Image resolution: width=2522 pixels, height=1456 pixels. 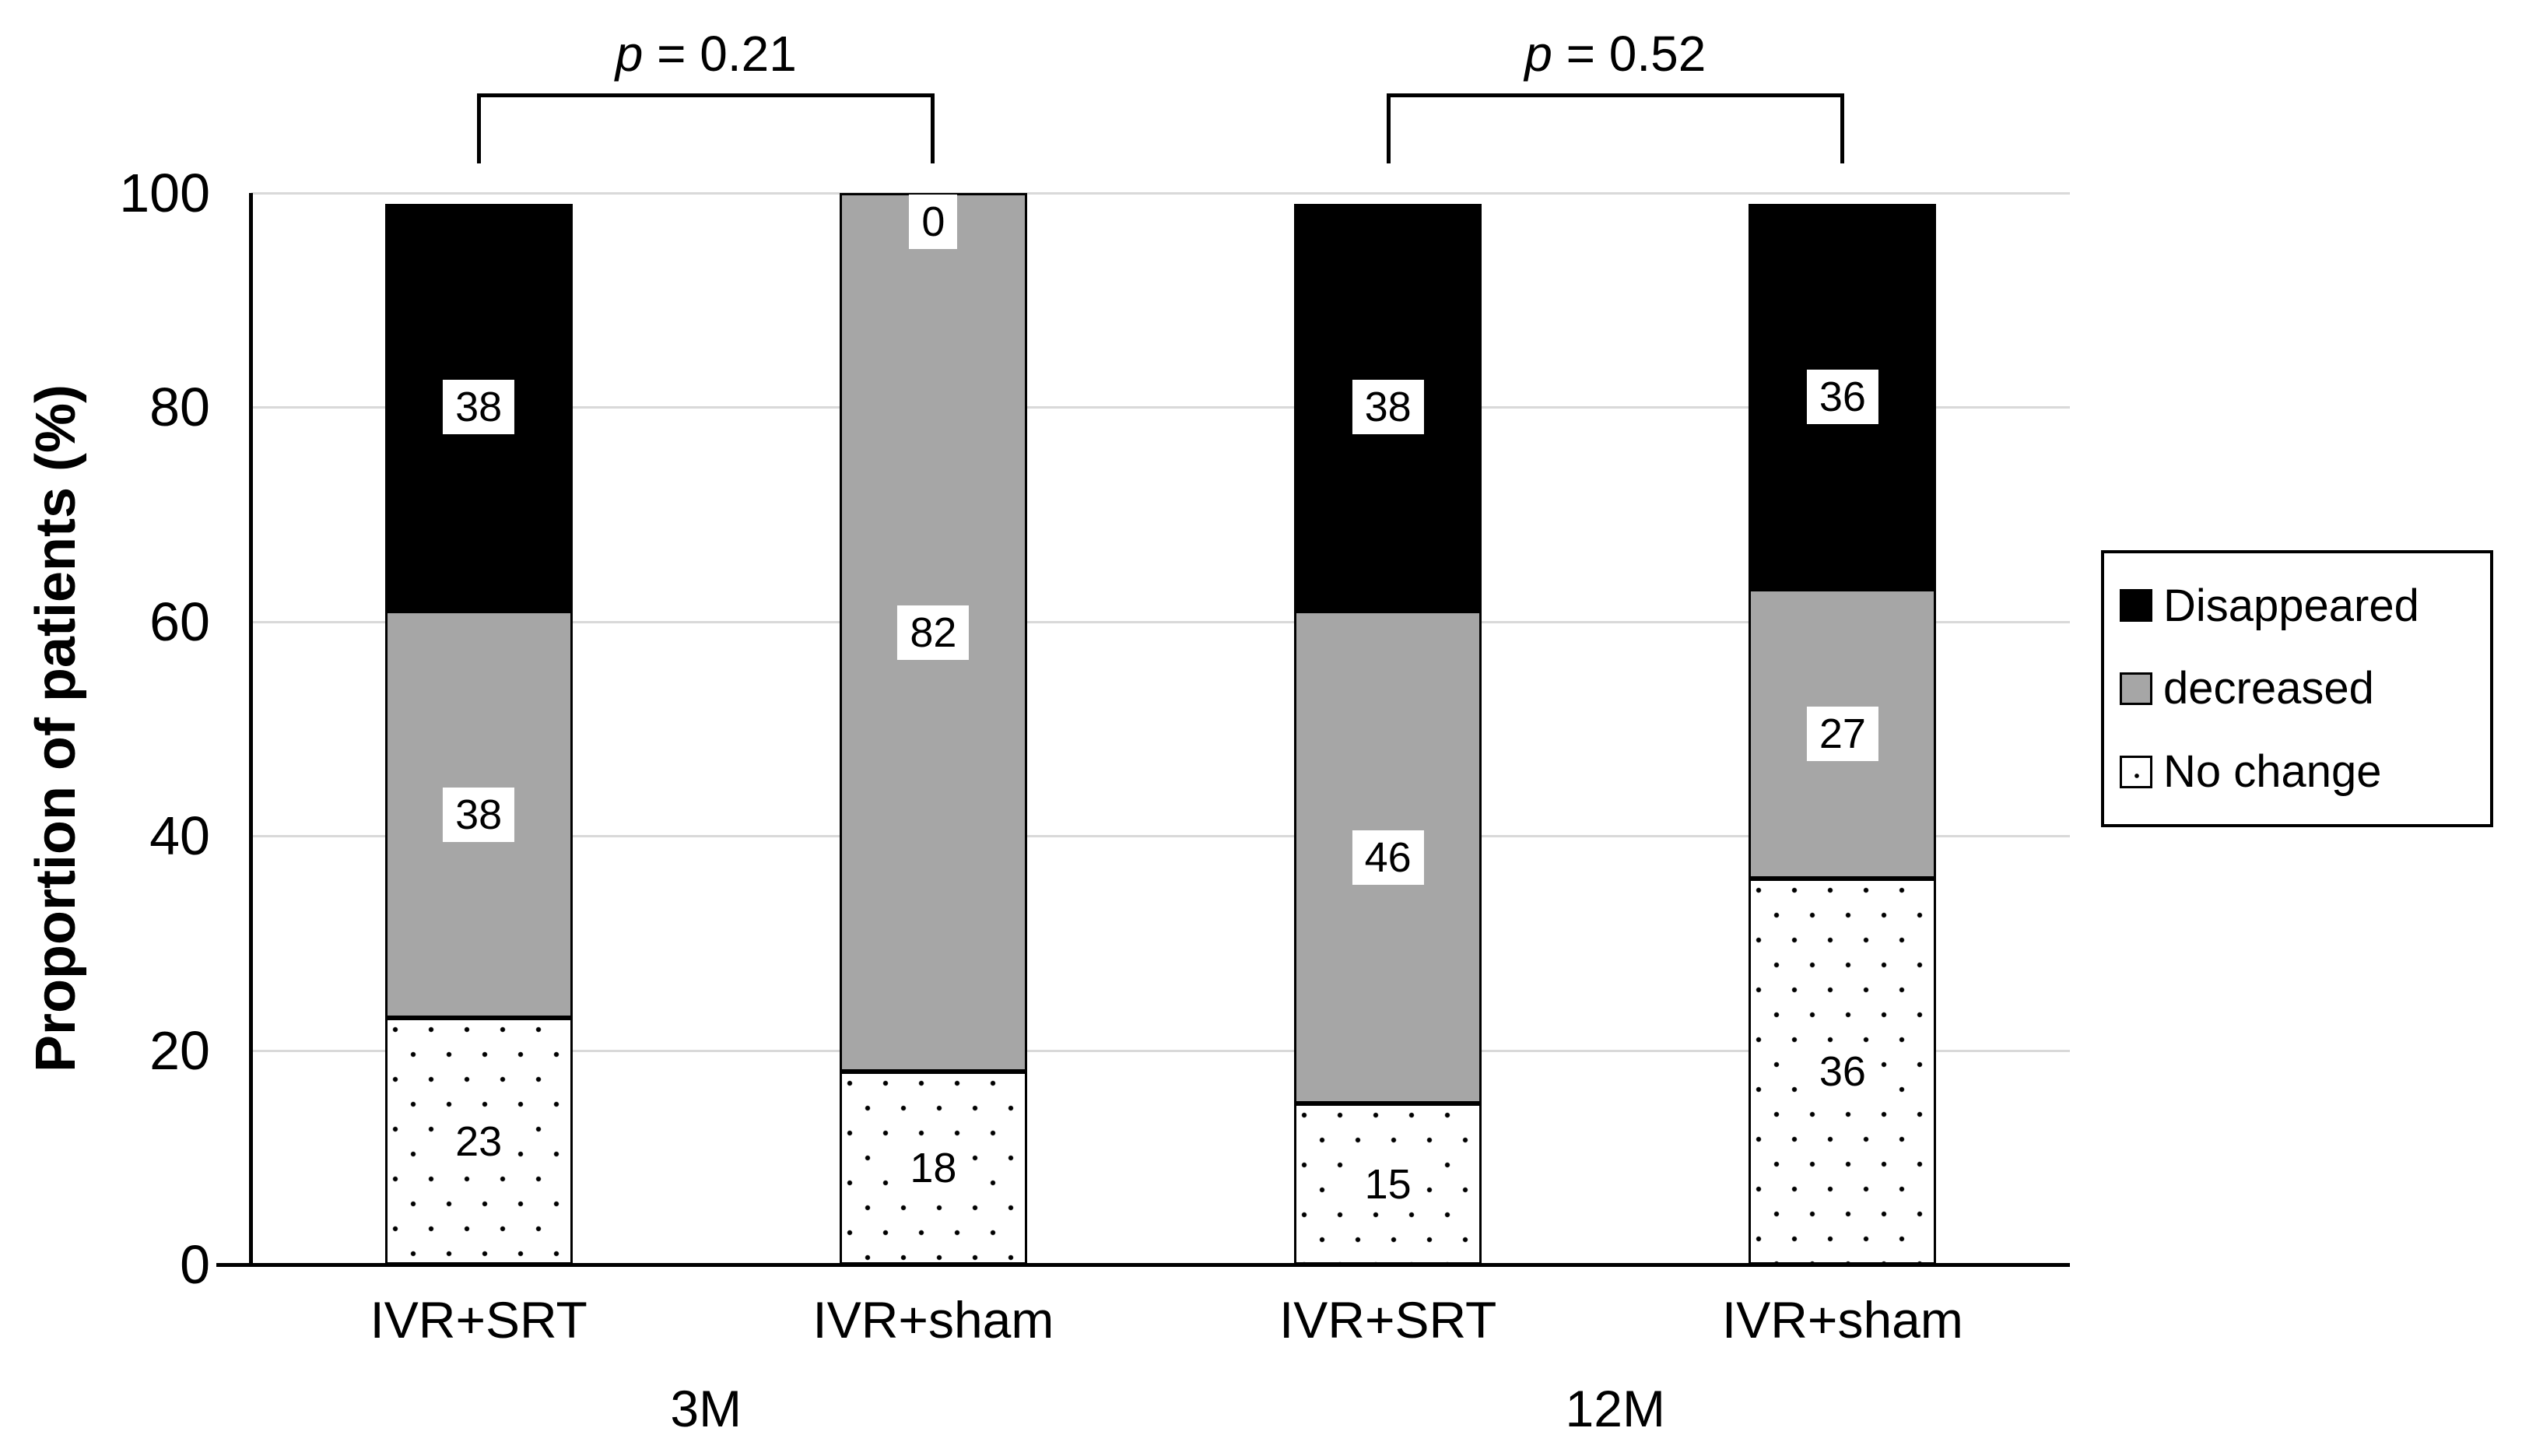 I want to click on x-axis-line, so click(x=1143, y=1265).